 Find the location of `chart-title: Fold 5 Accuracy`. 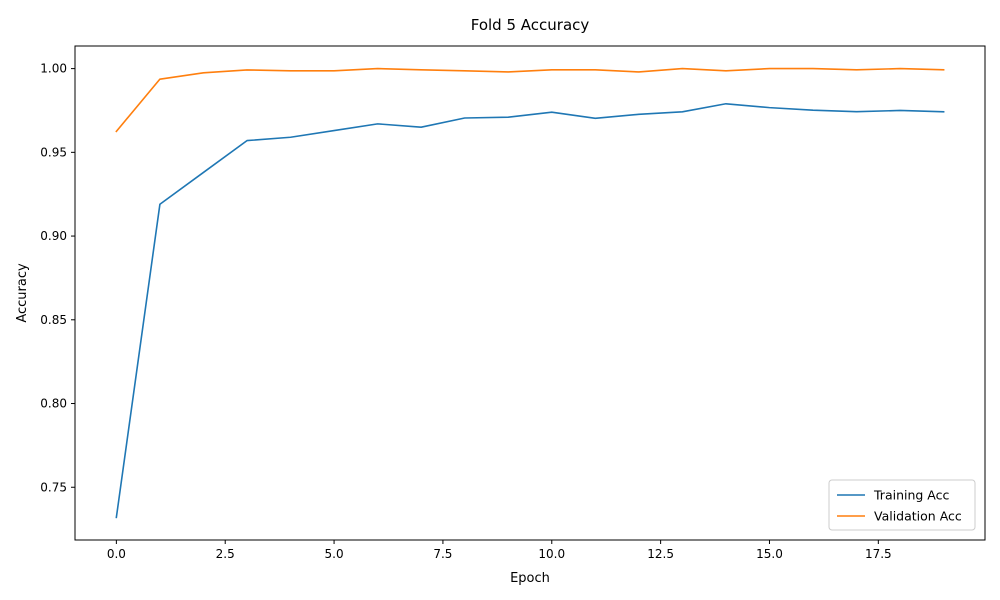

chart-title: Fold 5 Accuracy is located at coordinates (530, 25).